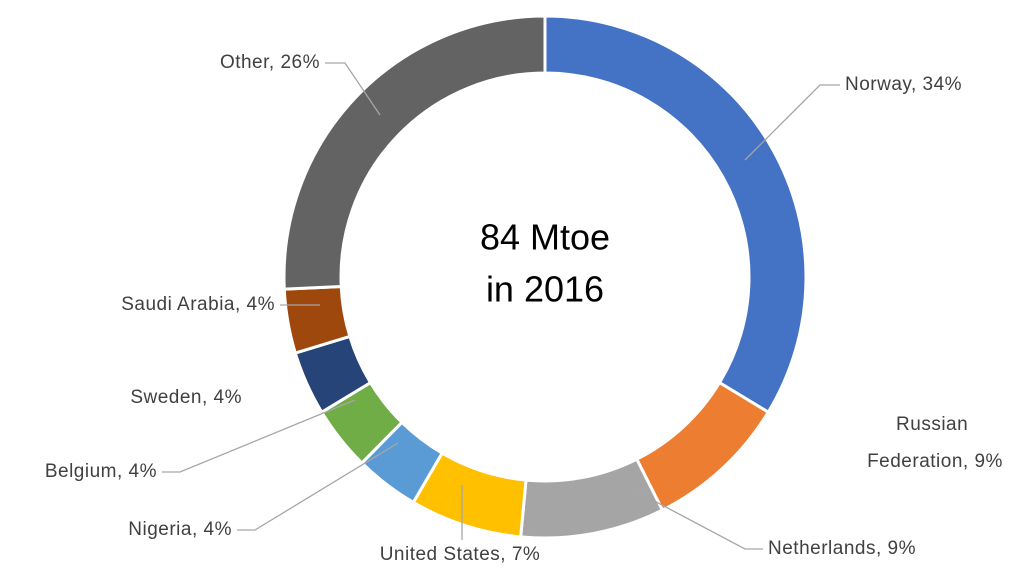  I want to click on data-label: Other, 26%, so click(270, 62).